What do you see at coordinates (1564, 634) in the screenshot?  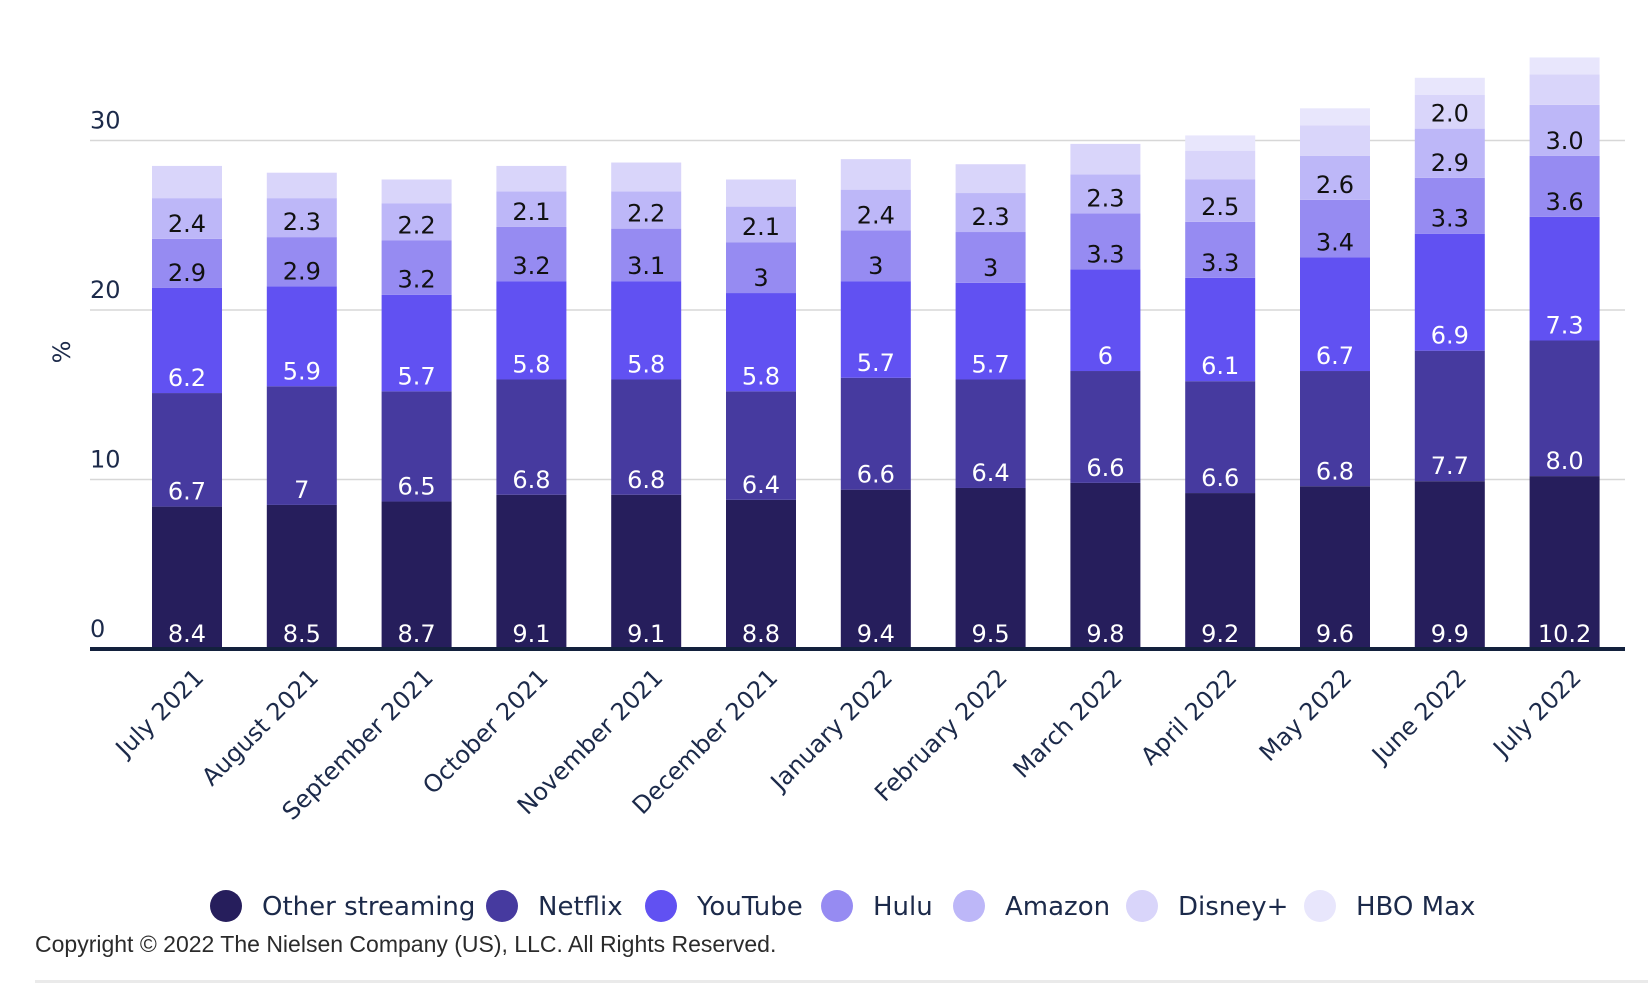 I see `data-label-other-streaming: 10.2` at bounding box center [1564, 634].